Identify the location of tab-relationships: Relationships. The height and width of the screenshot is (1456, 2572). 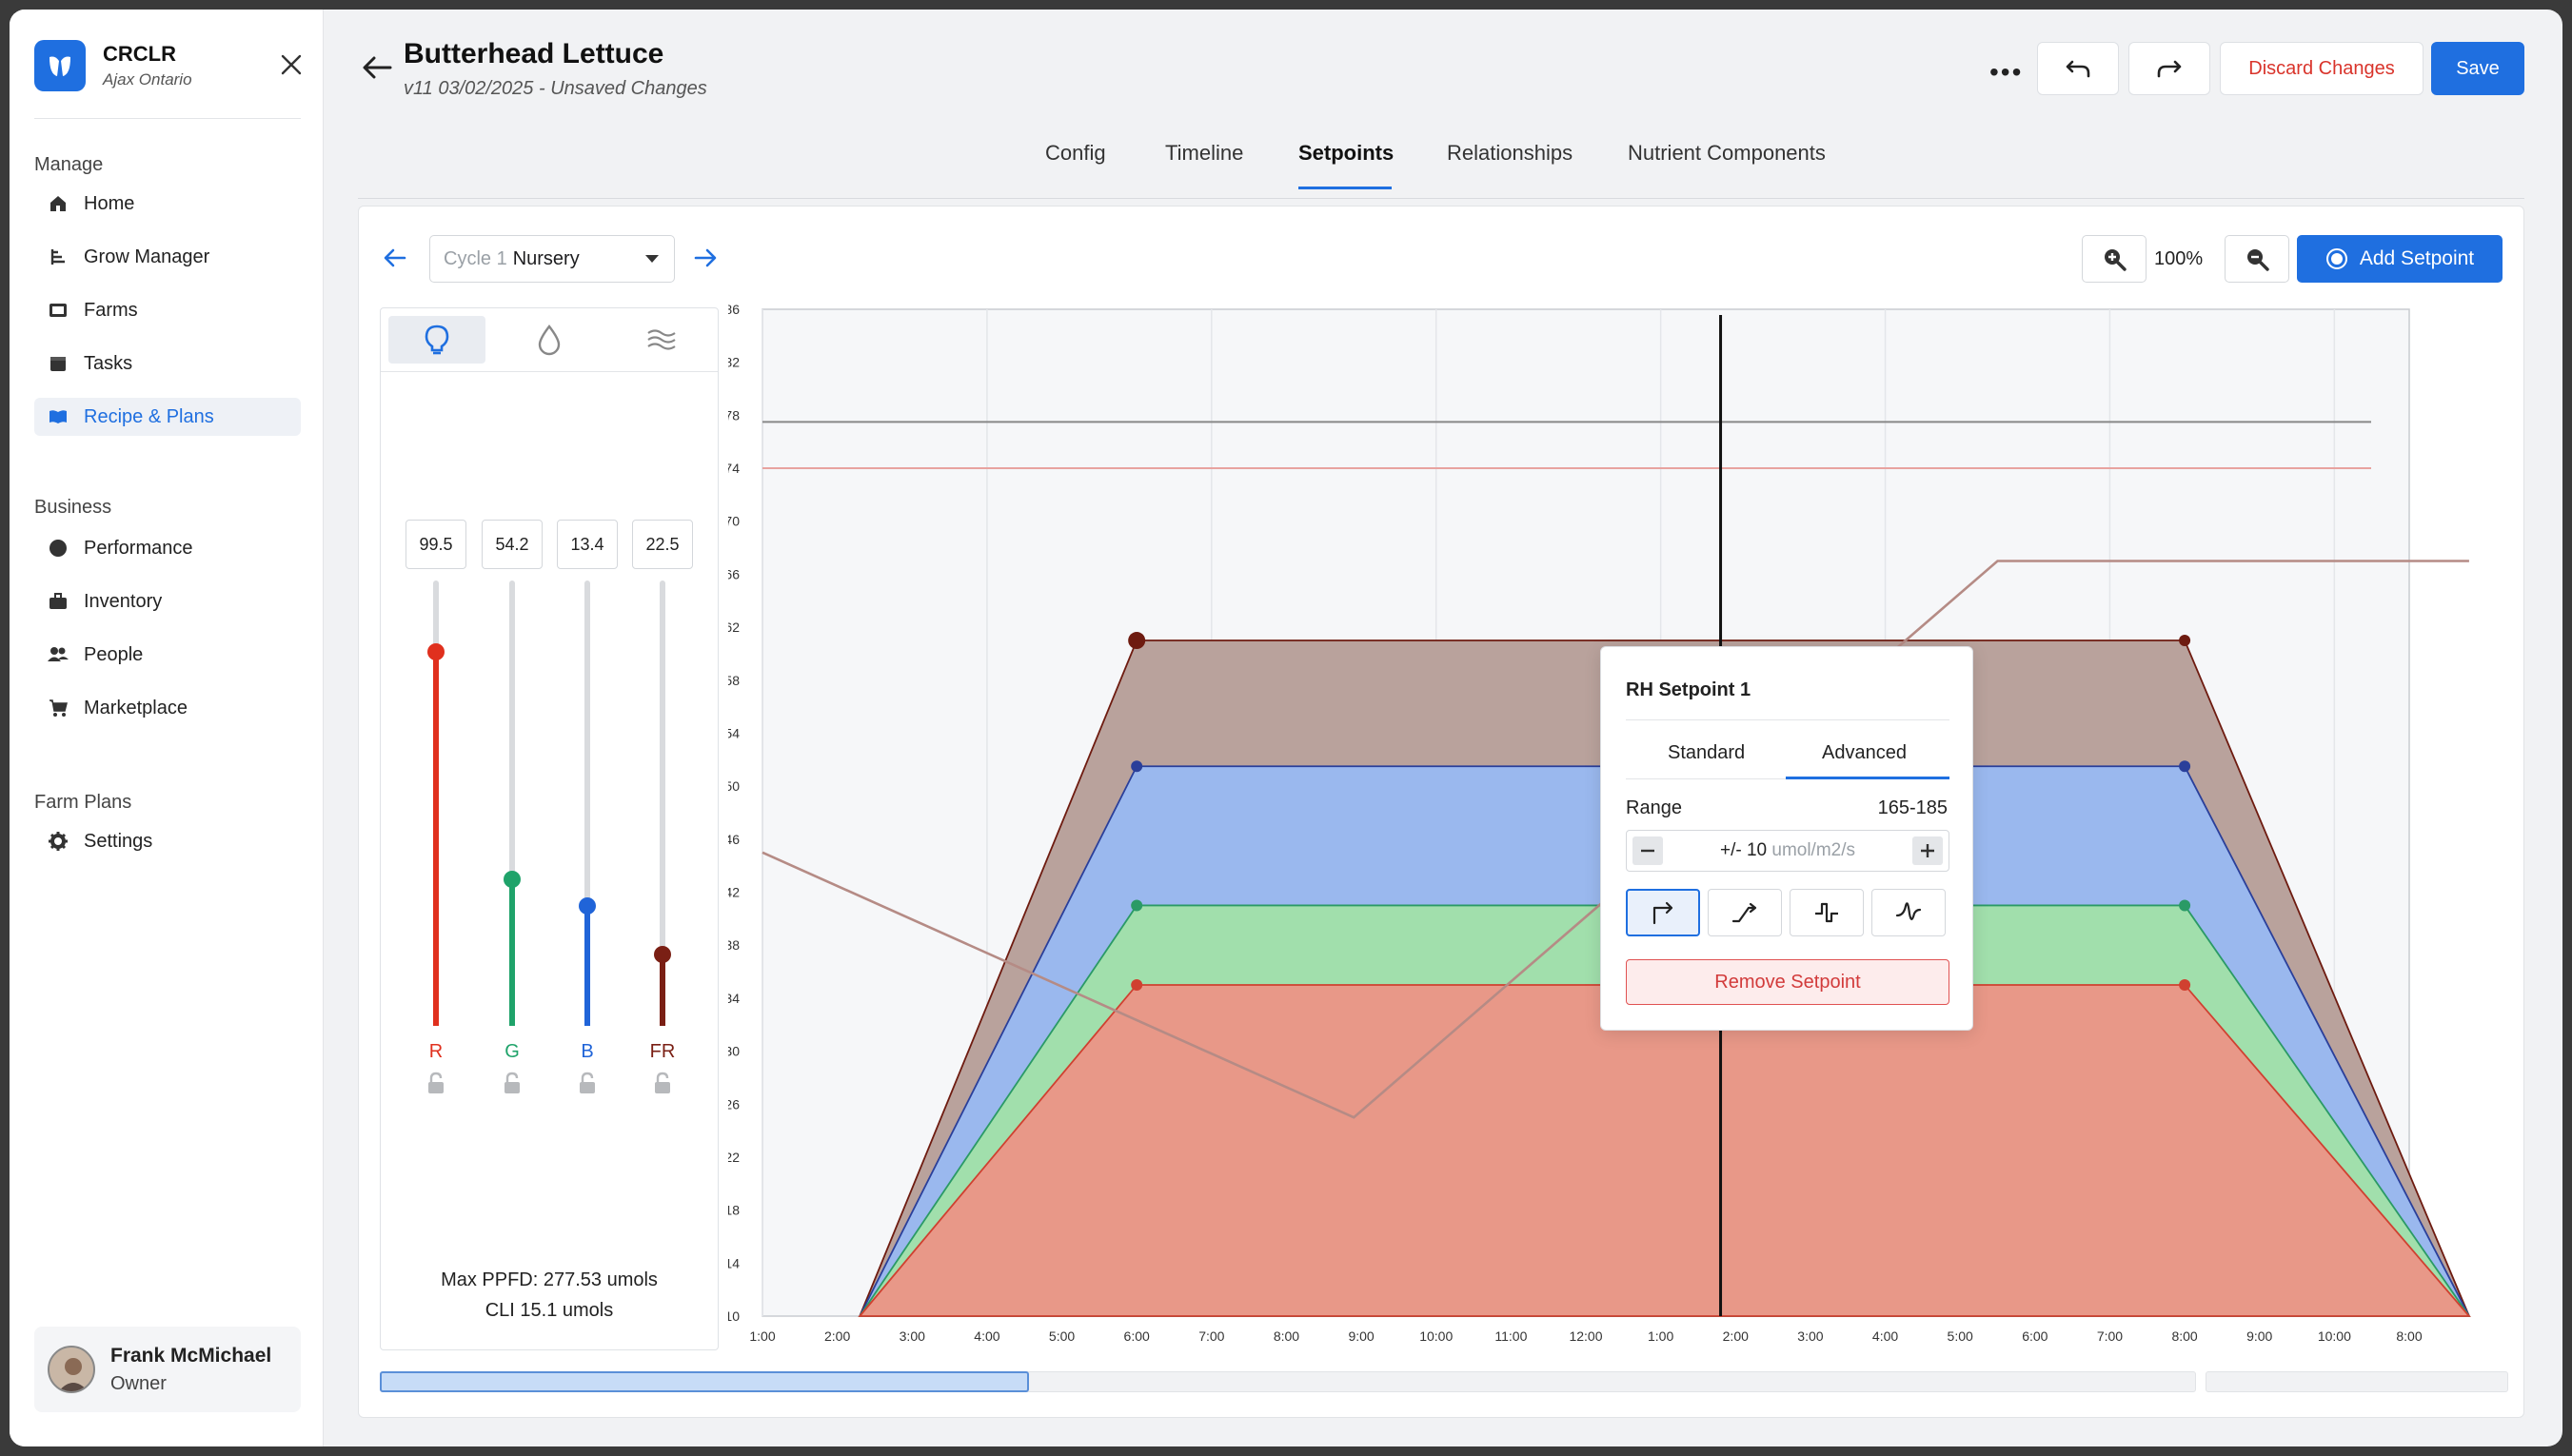
(1510, 153).